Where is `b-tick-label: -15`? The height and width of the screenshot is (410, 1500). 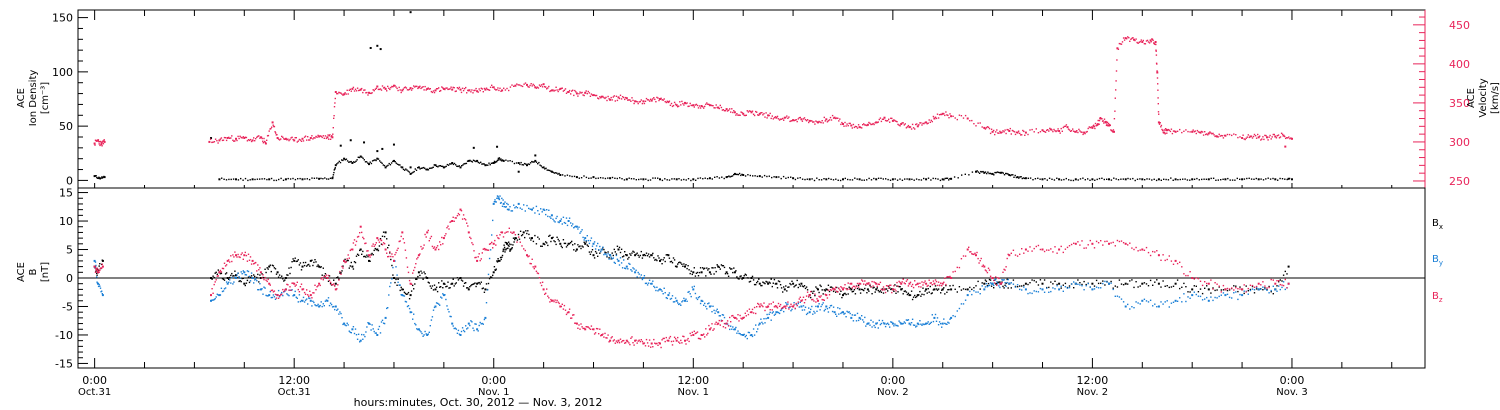 b-tick-label: -15 is located at coordinates (64, 363).